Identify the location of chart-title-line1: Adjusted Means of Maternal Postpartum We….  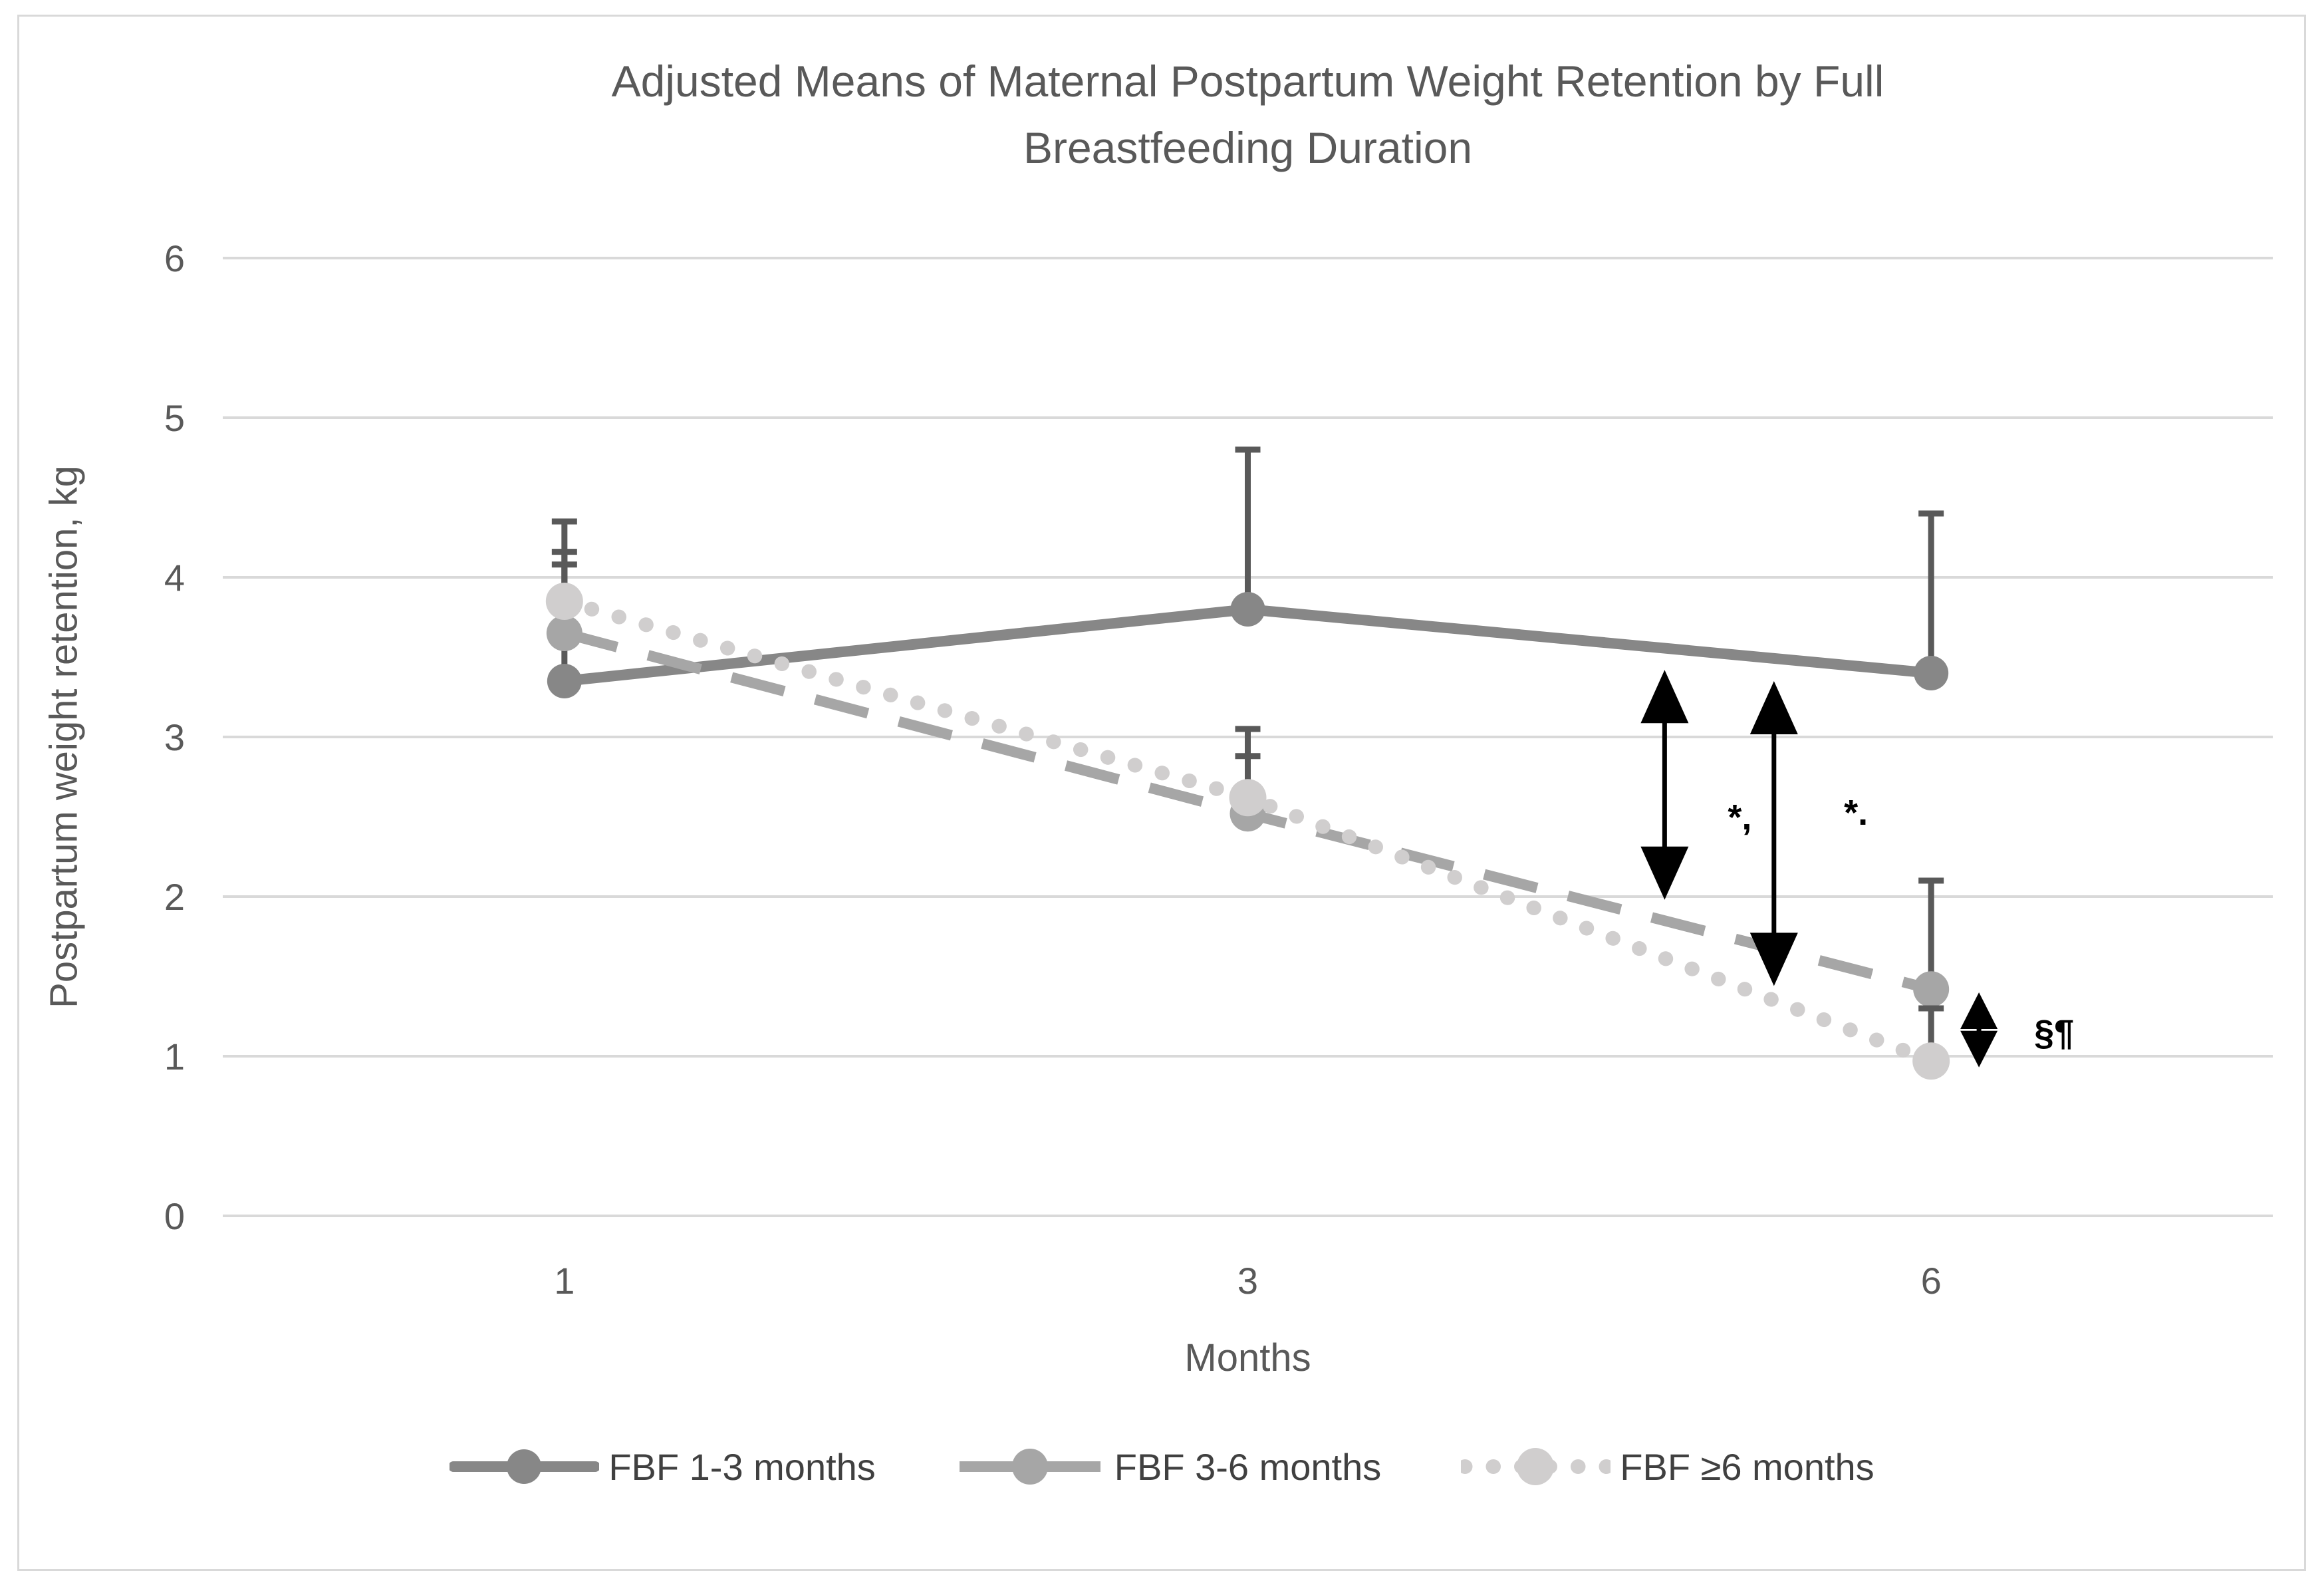
(1247, 81).